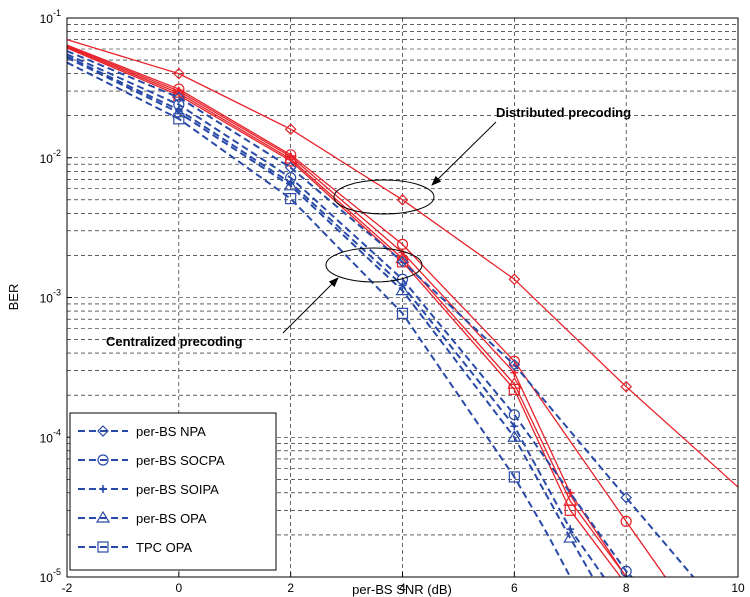 This screenshot has width=750, height=597. I want to click on distributed-ellipse, so click(384, 197).